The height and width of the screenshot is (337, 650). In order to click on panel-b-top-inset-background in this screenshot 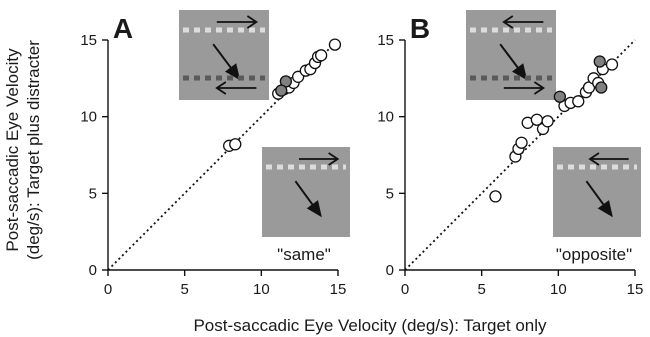, I will do `click(511, 55)`.